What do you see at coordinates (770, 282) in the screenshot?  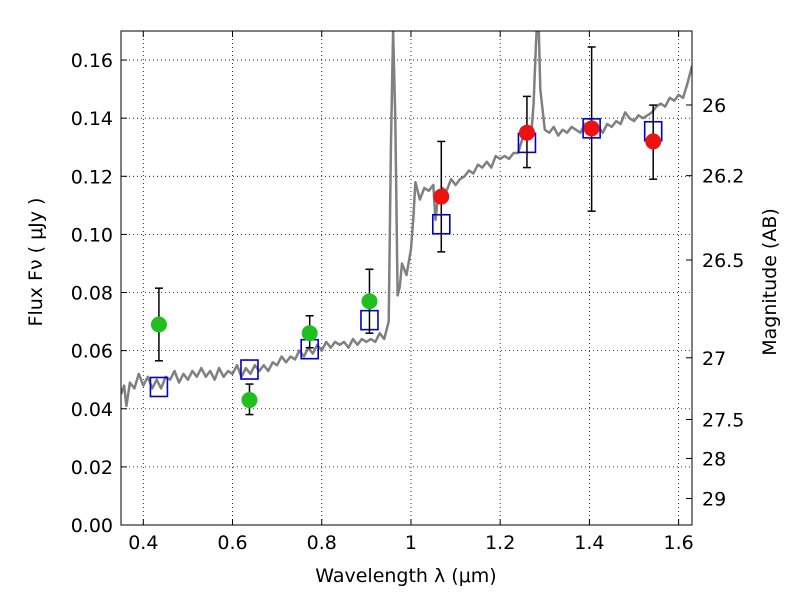 I see `y2-axis-label: Magnitude (AB)` at bounding box center [770, 282].